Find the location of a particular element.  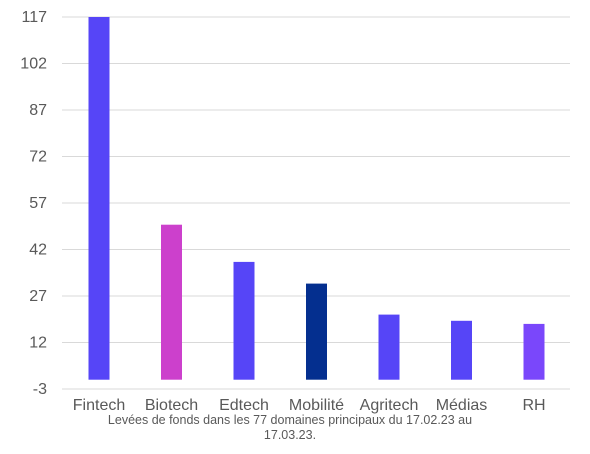

bar-edtech is located at coordinates (244, 320).